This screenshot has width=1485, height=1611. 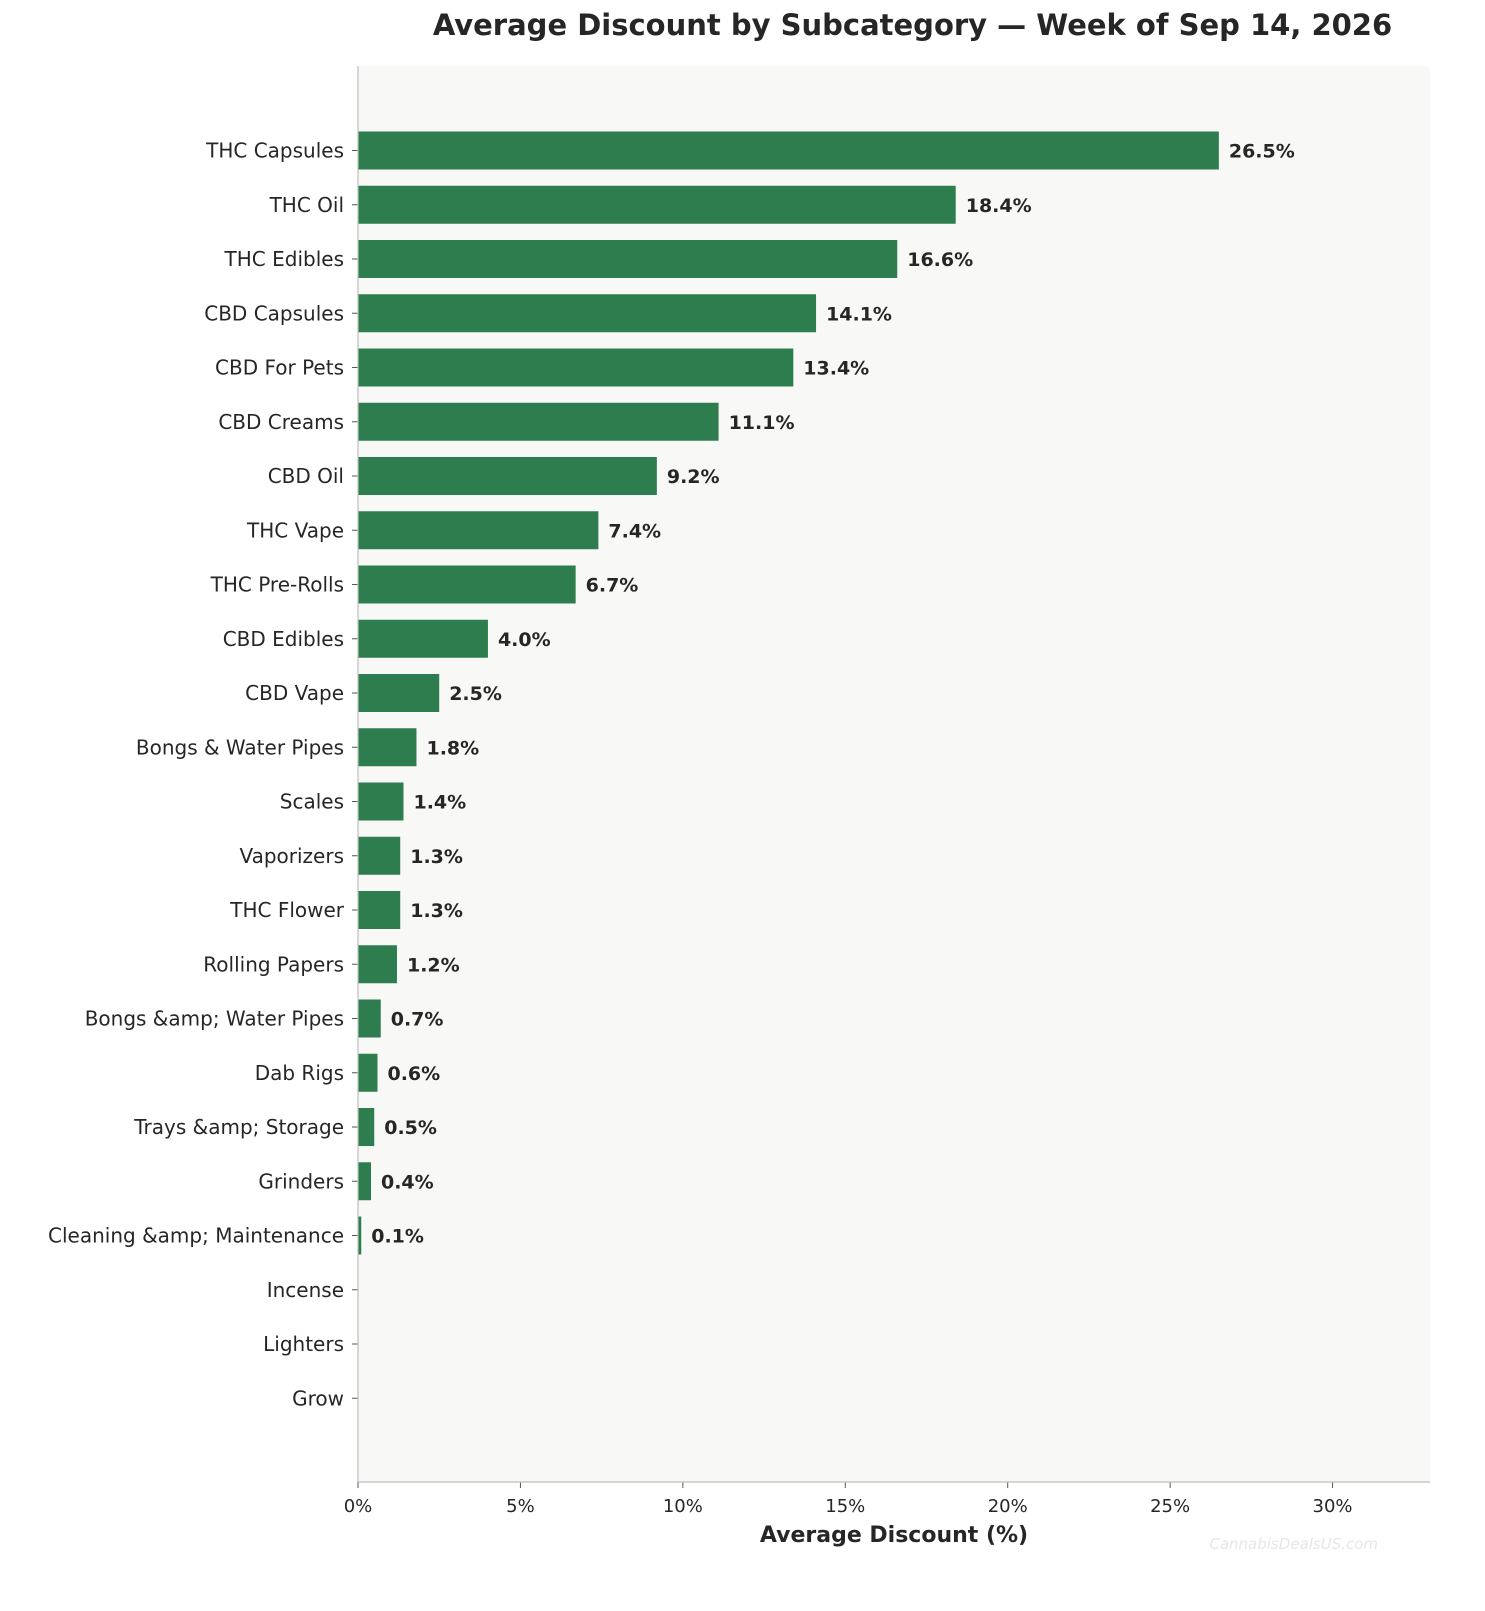 I want to click on y-tick-label: THC Vape, so click(x=295, y=530).